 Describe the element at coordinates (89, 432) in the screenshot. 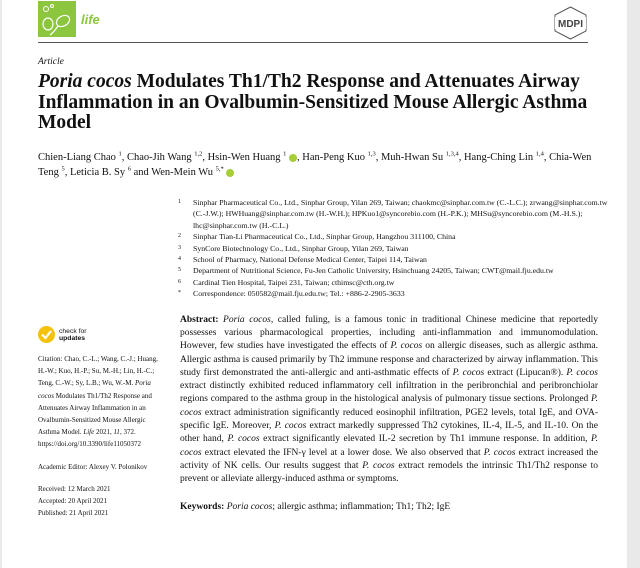

I see `citation-journal: Life` at that location.